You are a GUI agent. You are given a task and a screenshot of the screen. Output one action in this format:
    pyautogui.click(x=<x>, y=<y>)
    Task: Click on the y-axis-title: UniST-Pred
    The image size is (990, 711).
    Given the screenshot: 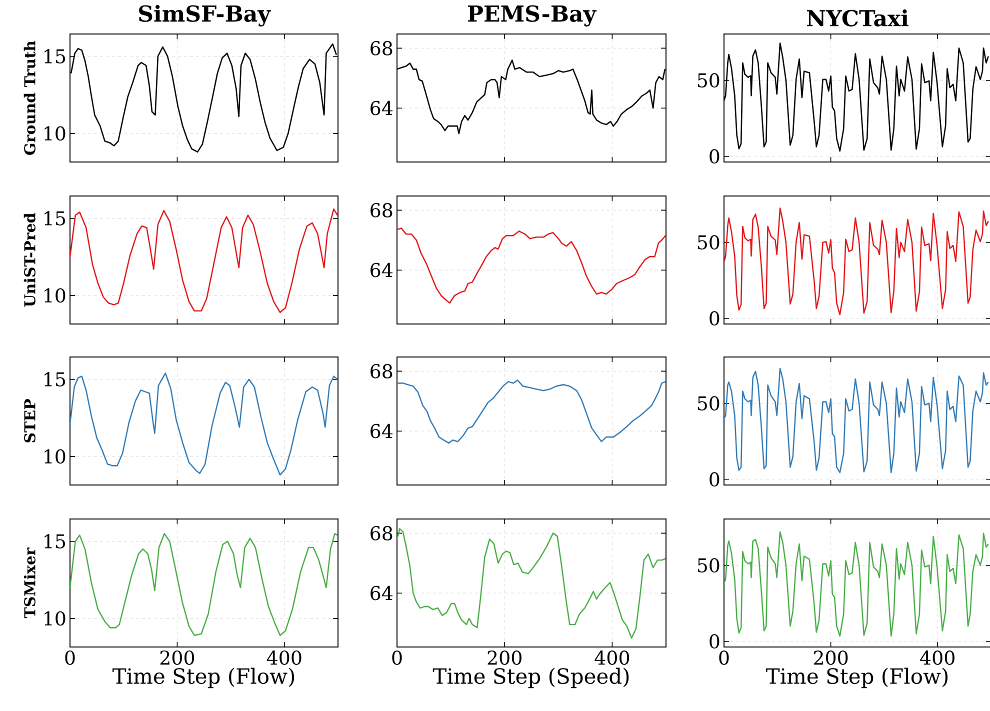 What is the action you would take?
    pyautogui.click(x=30, y=260)
    